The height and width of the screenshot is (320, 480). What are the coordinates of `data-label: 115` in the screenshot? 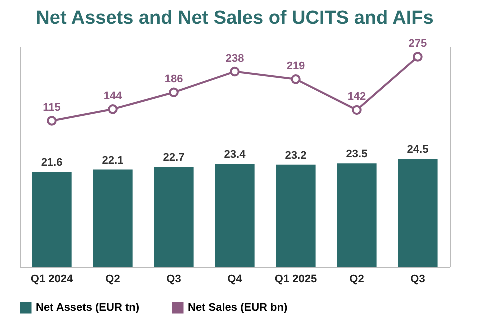 It's located at (52, 108).